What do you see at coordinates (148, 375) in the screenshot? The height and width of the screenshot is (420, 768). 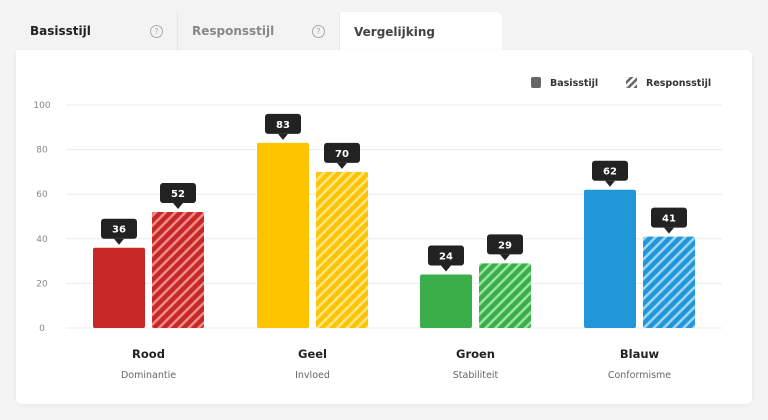 I see `category-subtitle: Dominantie` at bounding box center [148, 375].